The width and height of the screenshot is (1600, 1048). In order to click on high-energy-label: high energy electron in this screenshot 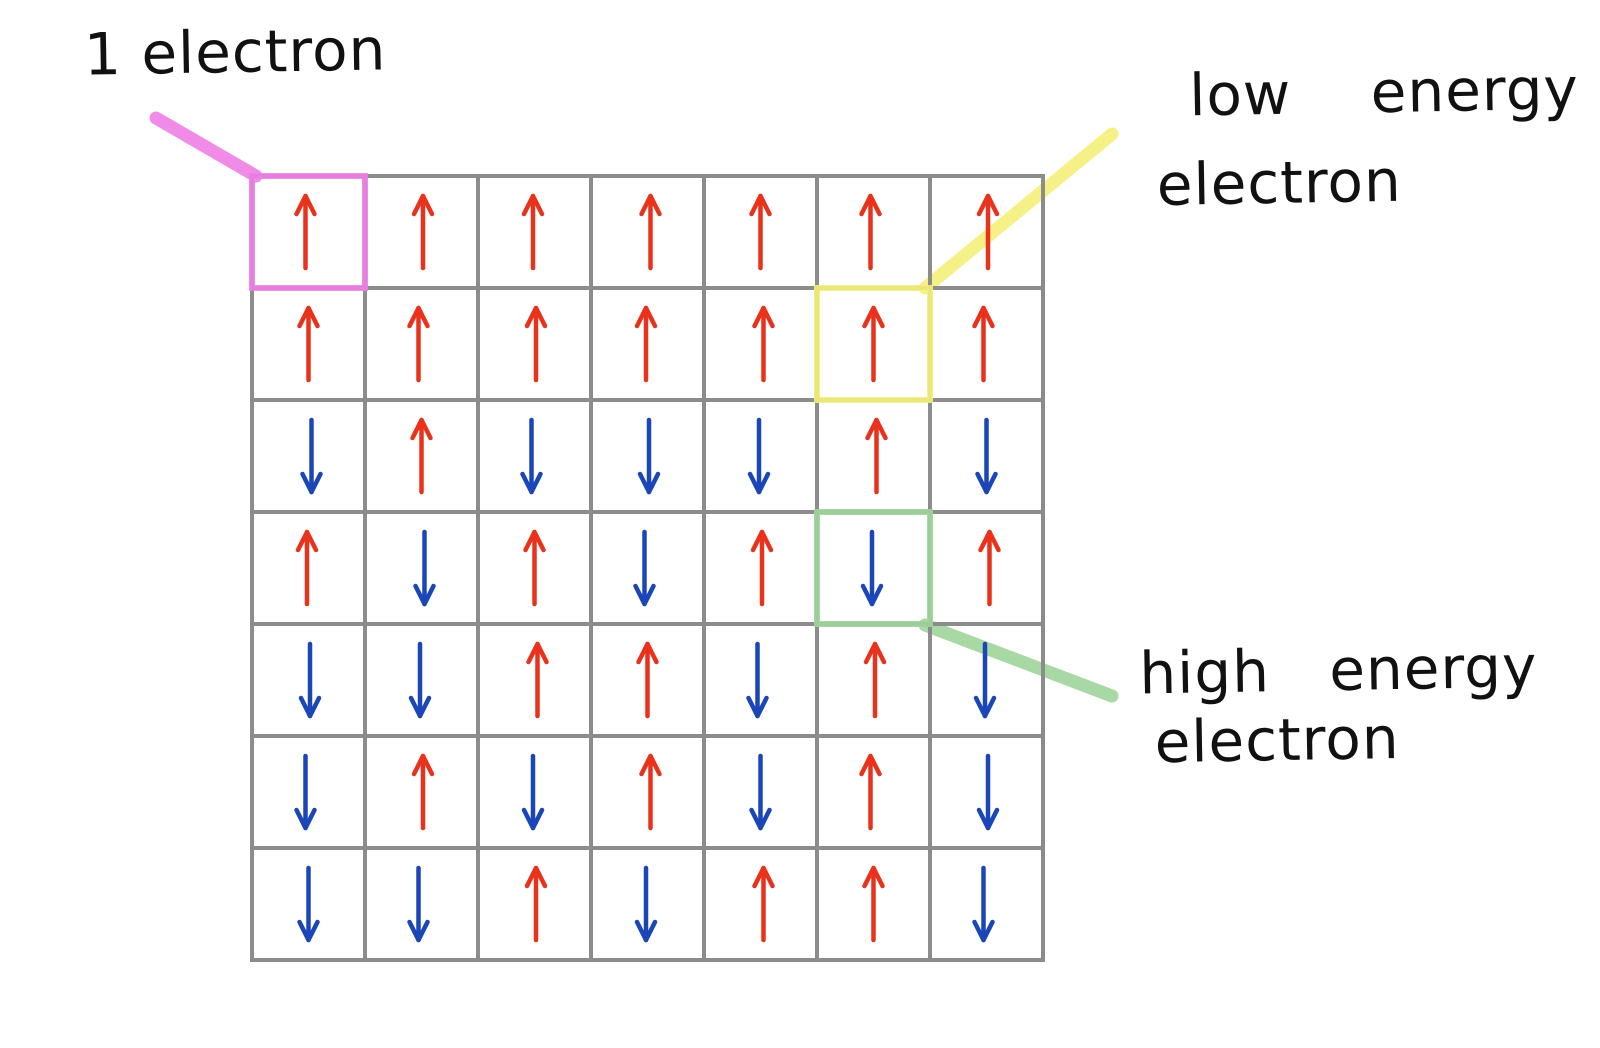, I will do `click(1338, 704)`.